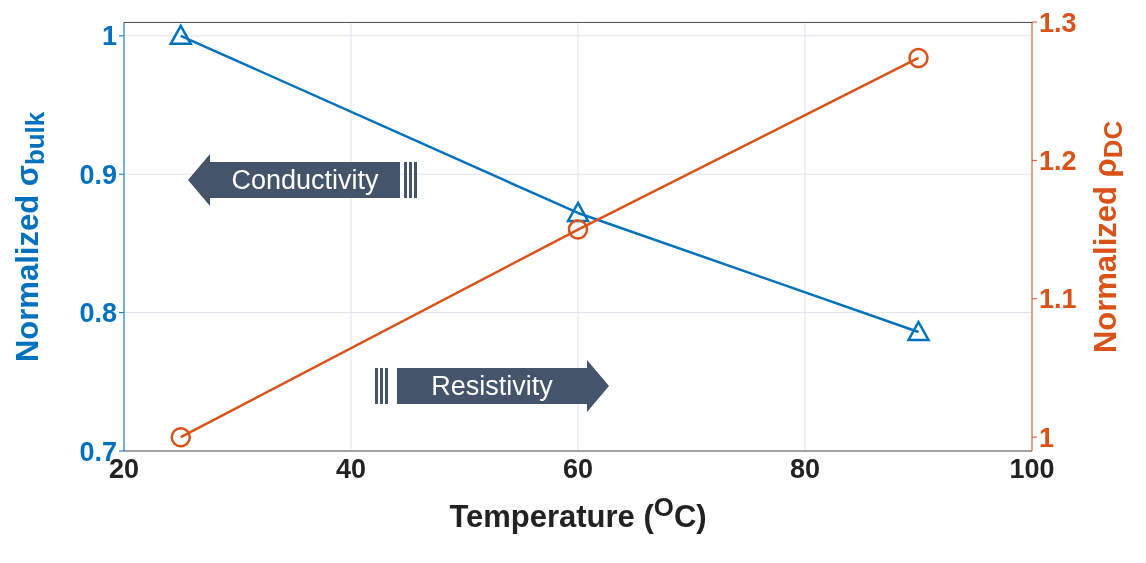 The width and height of the screenshot is (1146, 563). What do you see at coordinates (98, 313) in the screenshot?
I see `y-tick-label: 0.8` at bounding box center [98, 313].